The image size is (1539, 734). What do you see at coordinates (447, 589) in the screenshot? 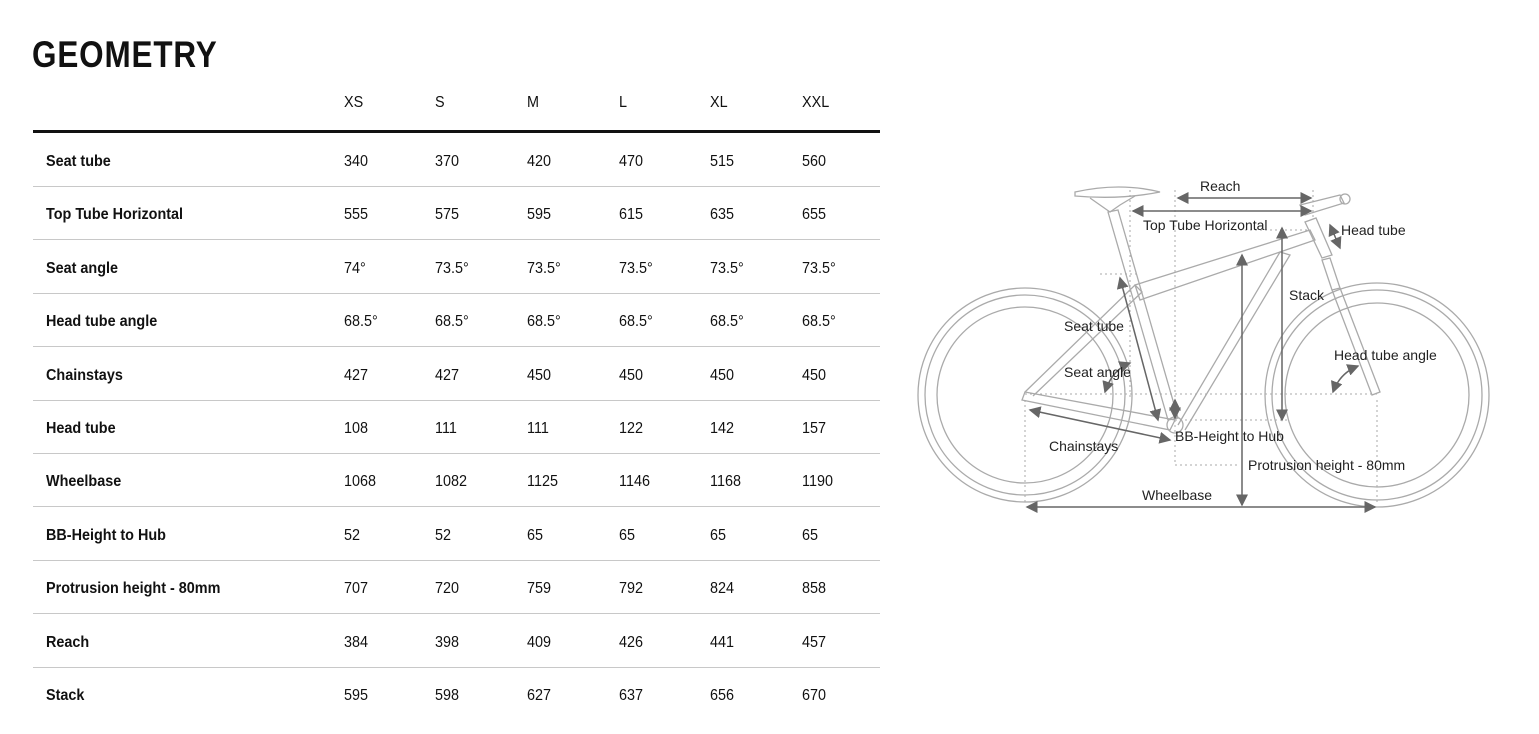
I see `row-value: 720` at bounding box center [447, 589].